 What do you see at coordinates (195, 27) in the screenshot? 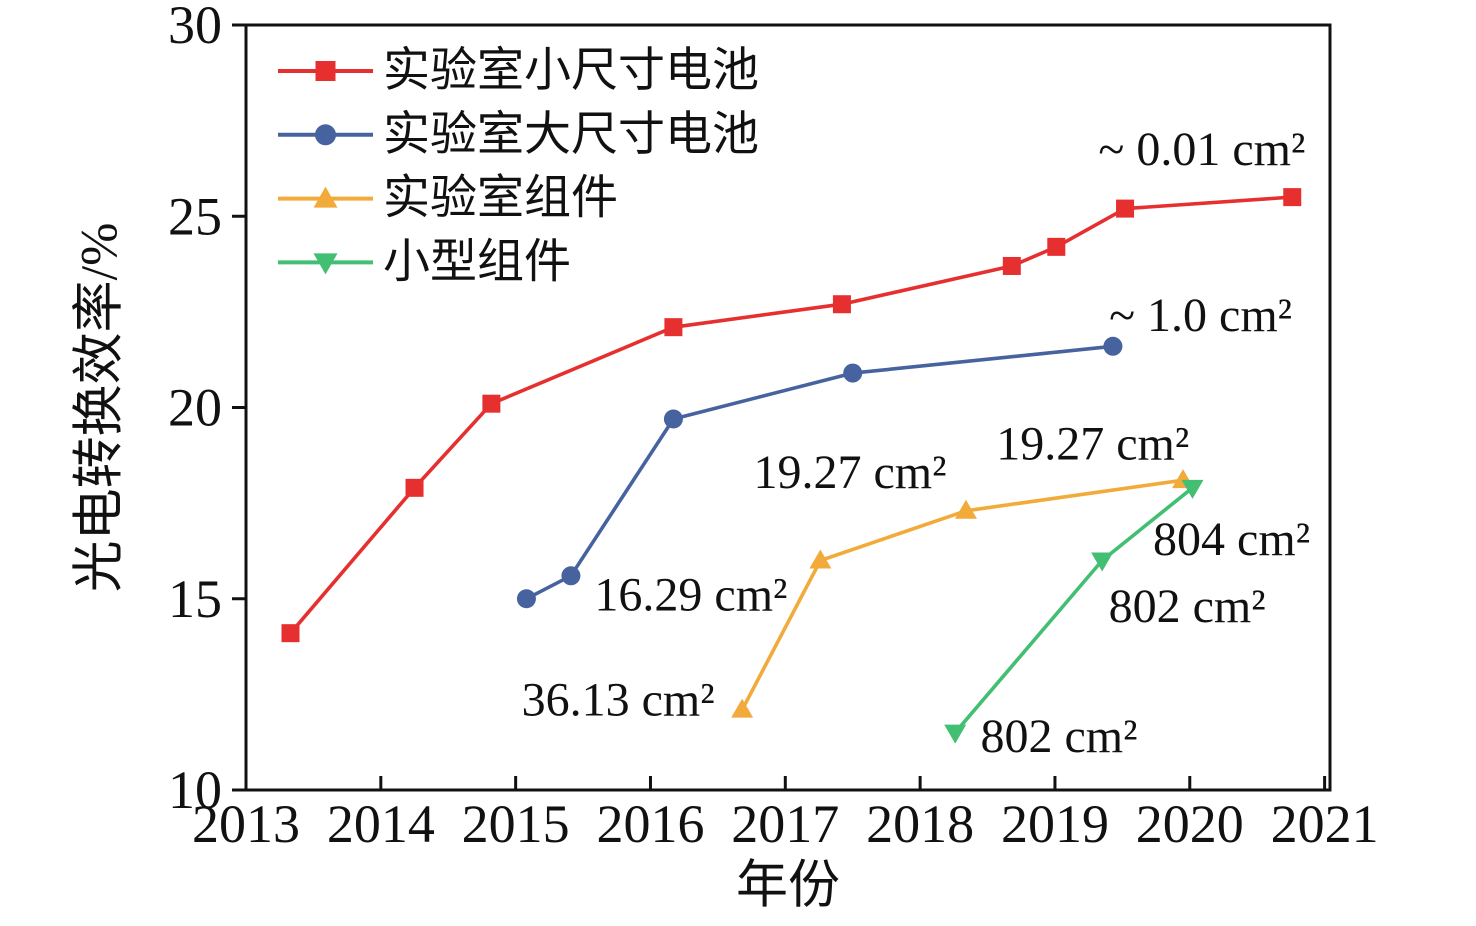
I see `y-tick-label: 30` at bounding box center [195, 27].